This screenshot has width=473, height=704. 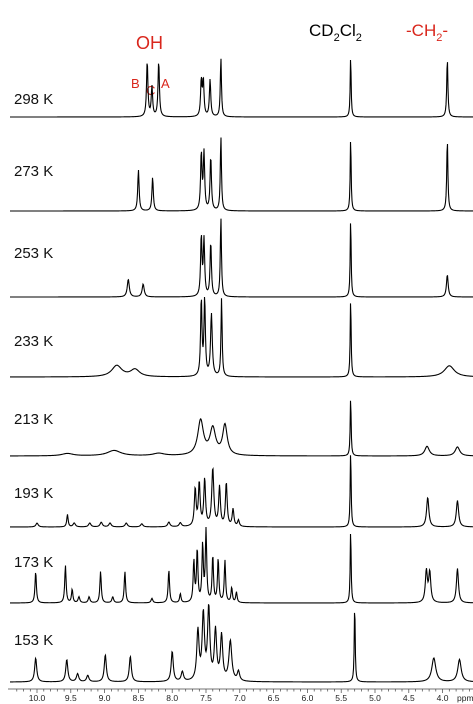 I want to click on solvent-mid: Cl, so click(x=348, y=30).